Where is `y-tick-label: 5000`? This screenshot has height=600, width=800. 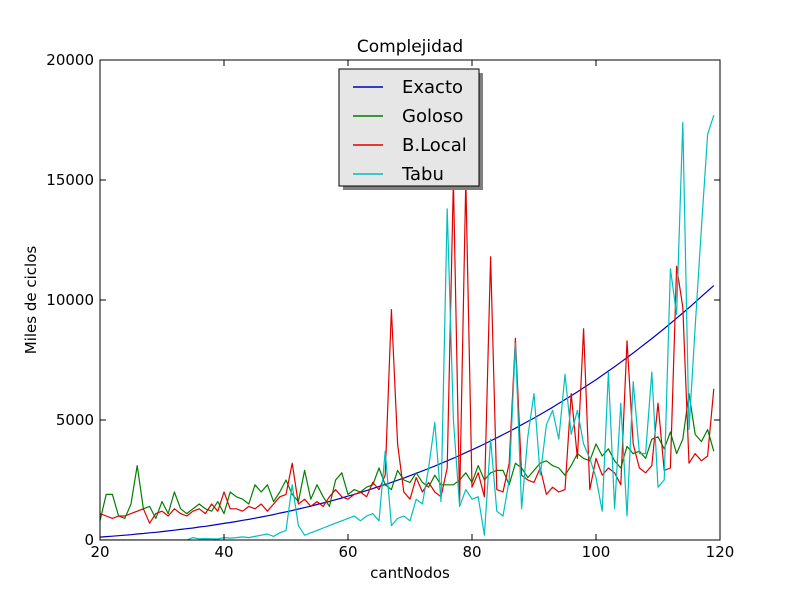 y-tick-label: 5000 is located at coordinates (75, 420).